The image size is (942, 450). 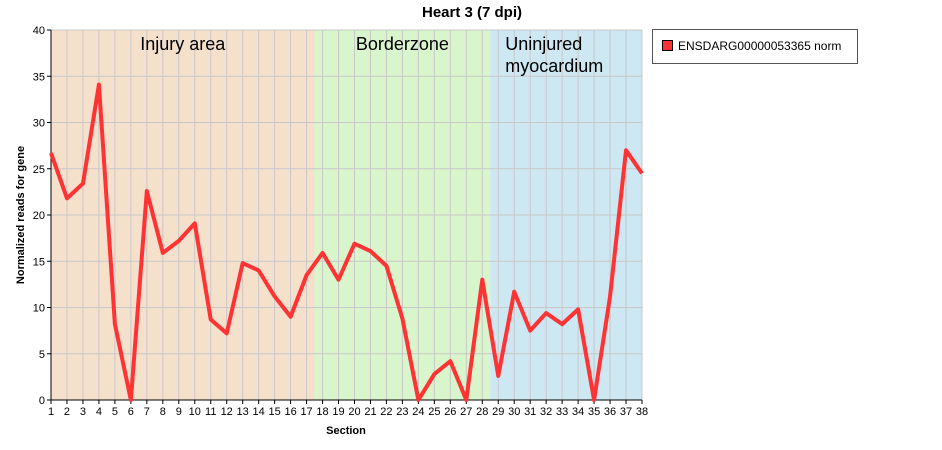 What do you see at coordinates (42, 355) in the screenshot?
I see `y-tick-label: 5` at bounding box center [42, 355].